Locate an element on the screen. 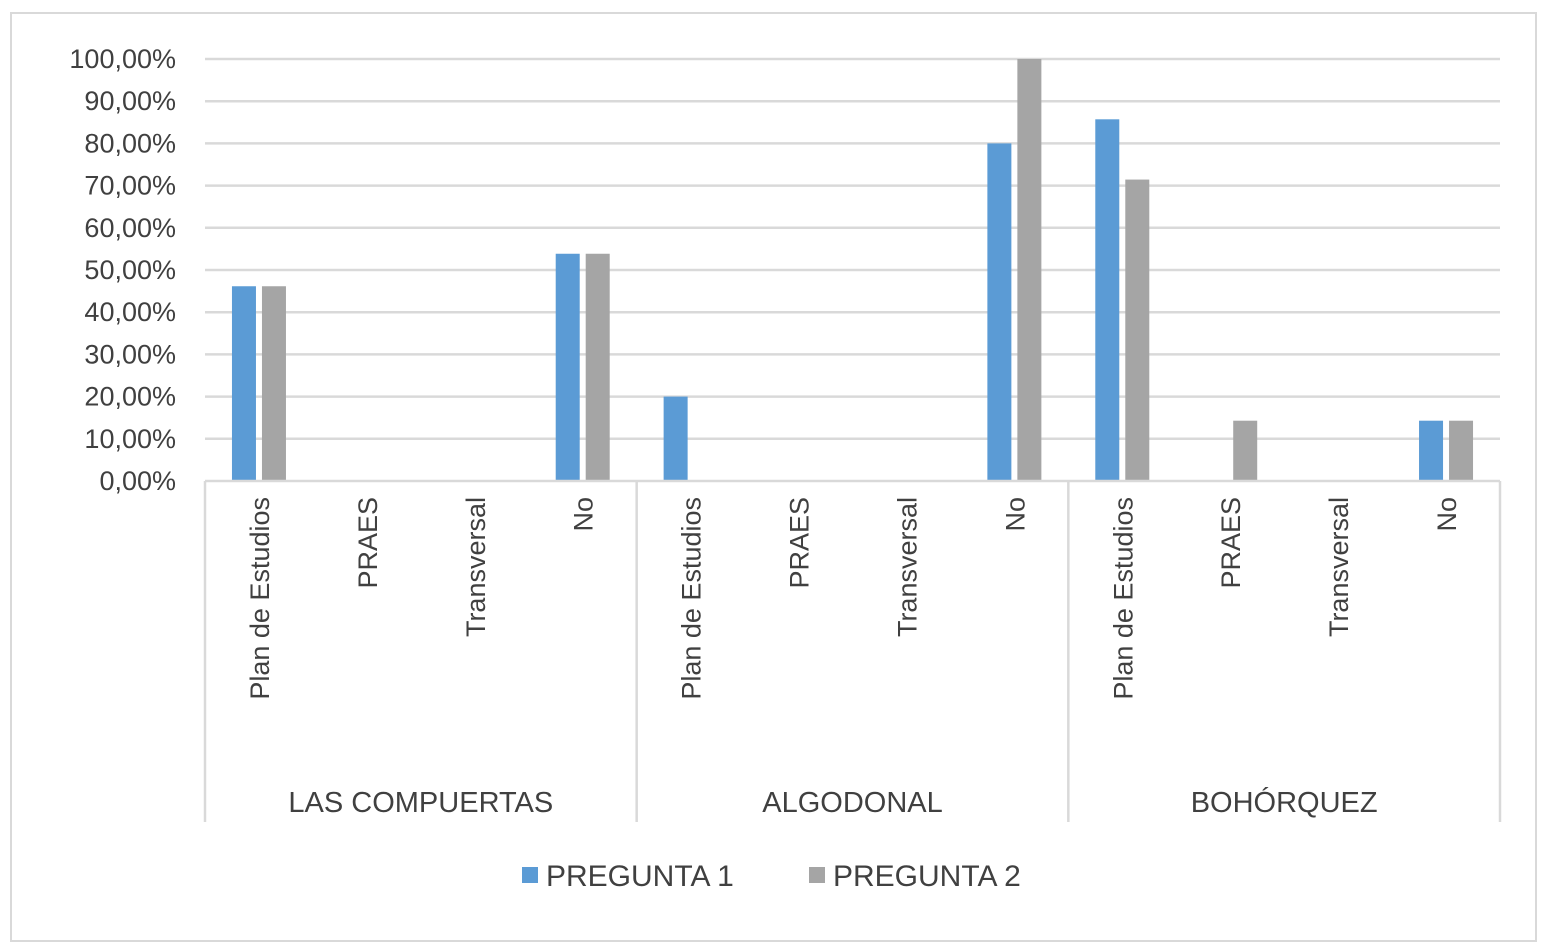 The height and width of the screenshot is (942, 1546). y-tick-label: 80,00% is located at coordinates (130, 143).